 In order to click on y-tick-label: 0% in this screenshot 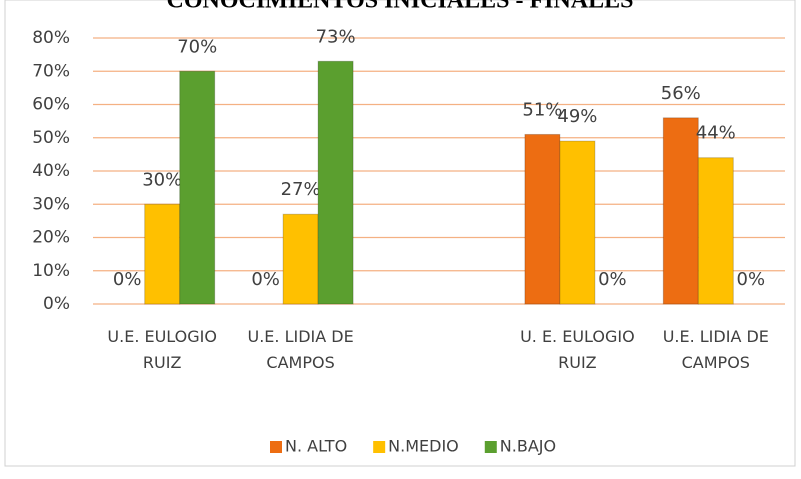, I will do `click(56, 304)`.